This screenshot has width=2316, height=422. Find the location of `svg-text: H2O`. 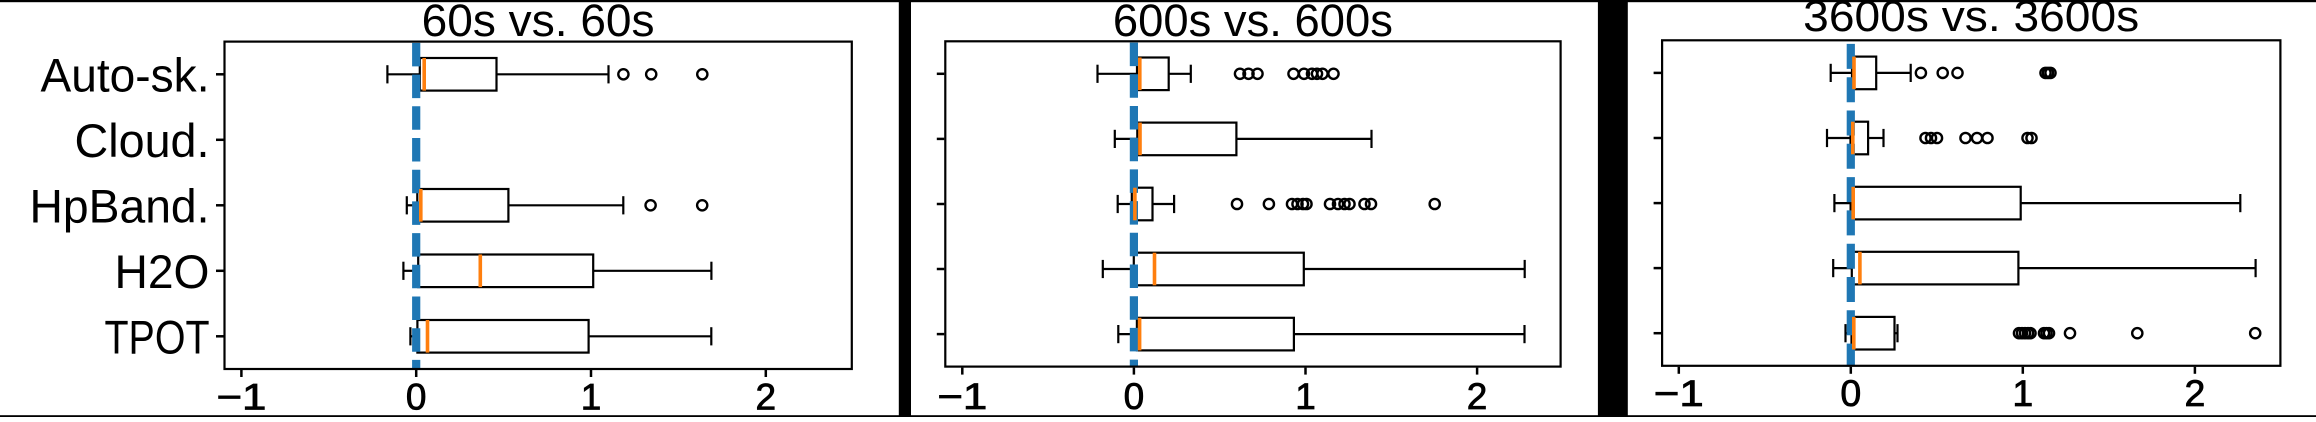

svg-text: H2O is located at coordinates (162, 271).